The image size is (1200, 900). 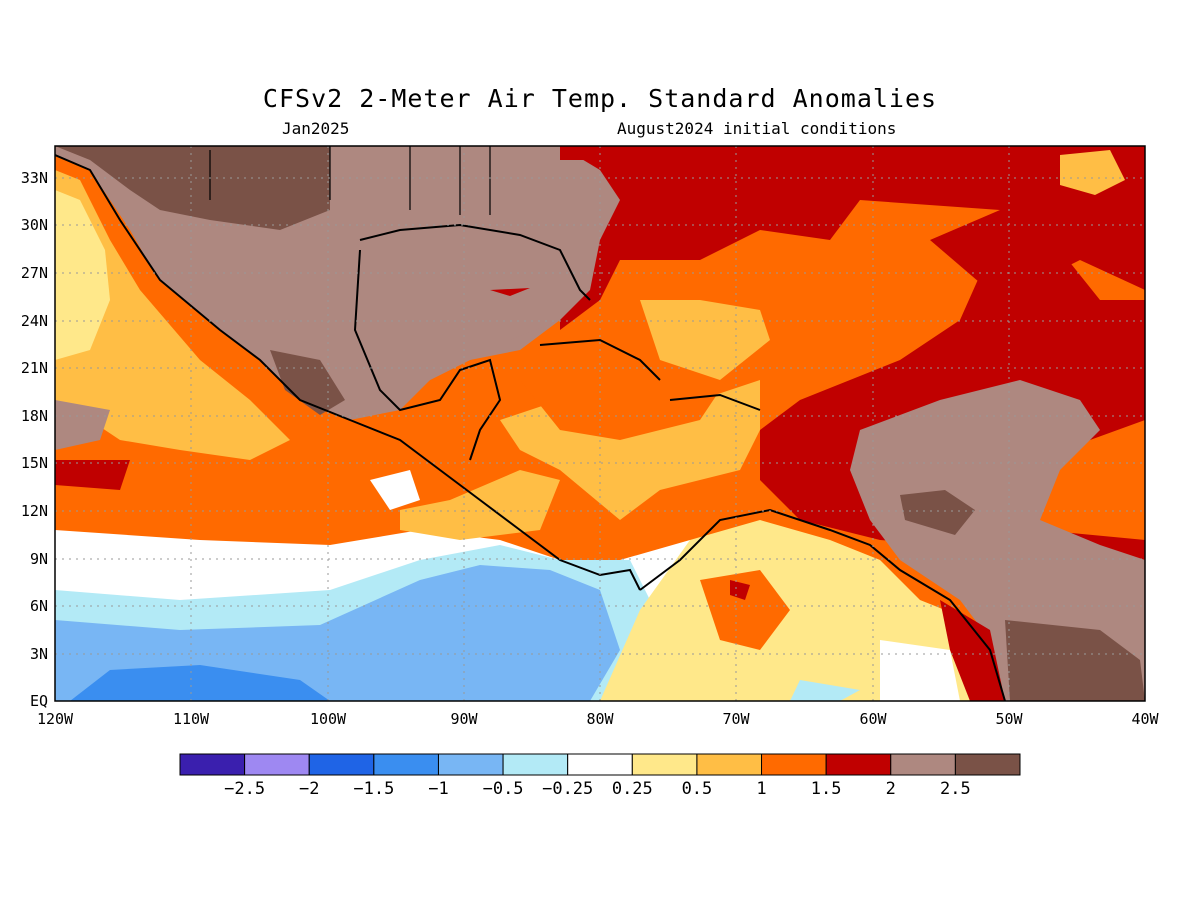 What do you see at coordinates (350, 180) in the screenshot?
I see `state-borders` at bounding box center [350, 180].